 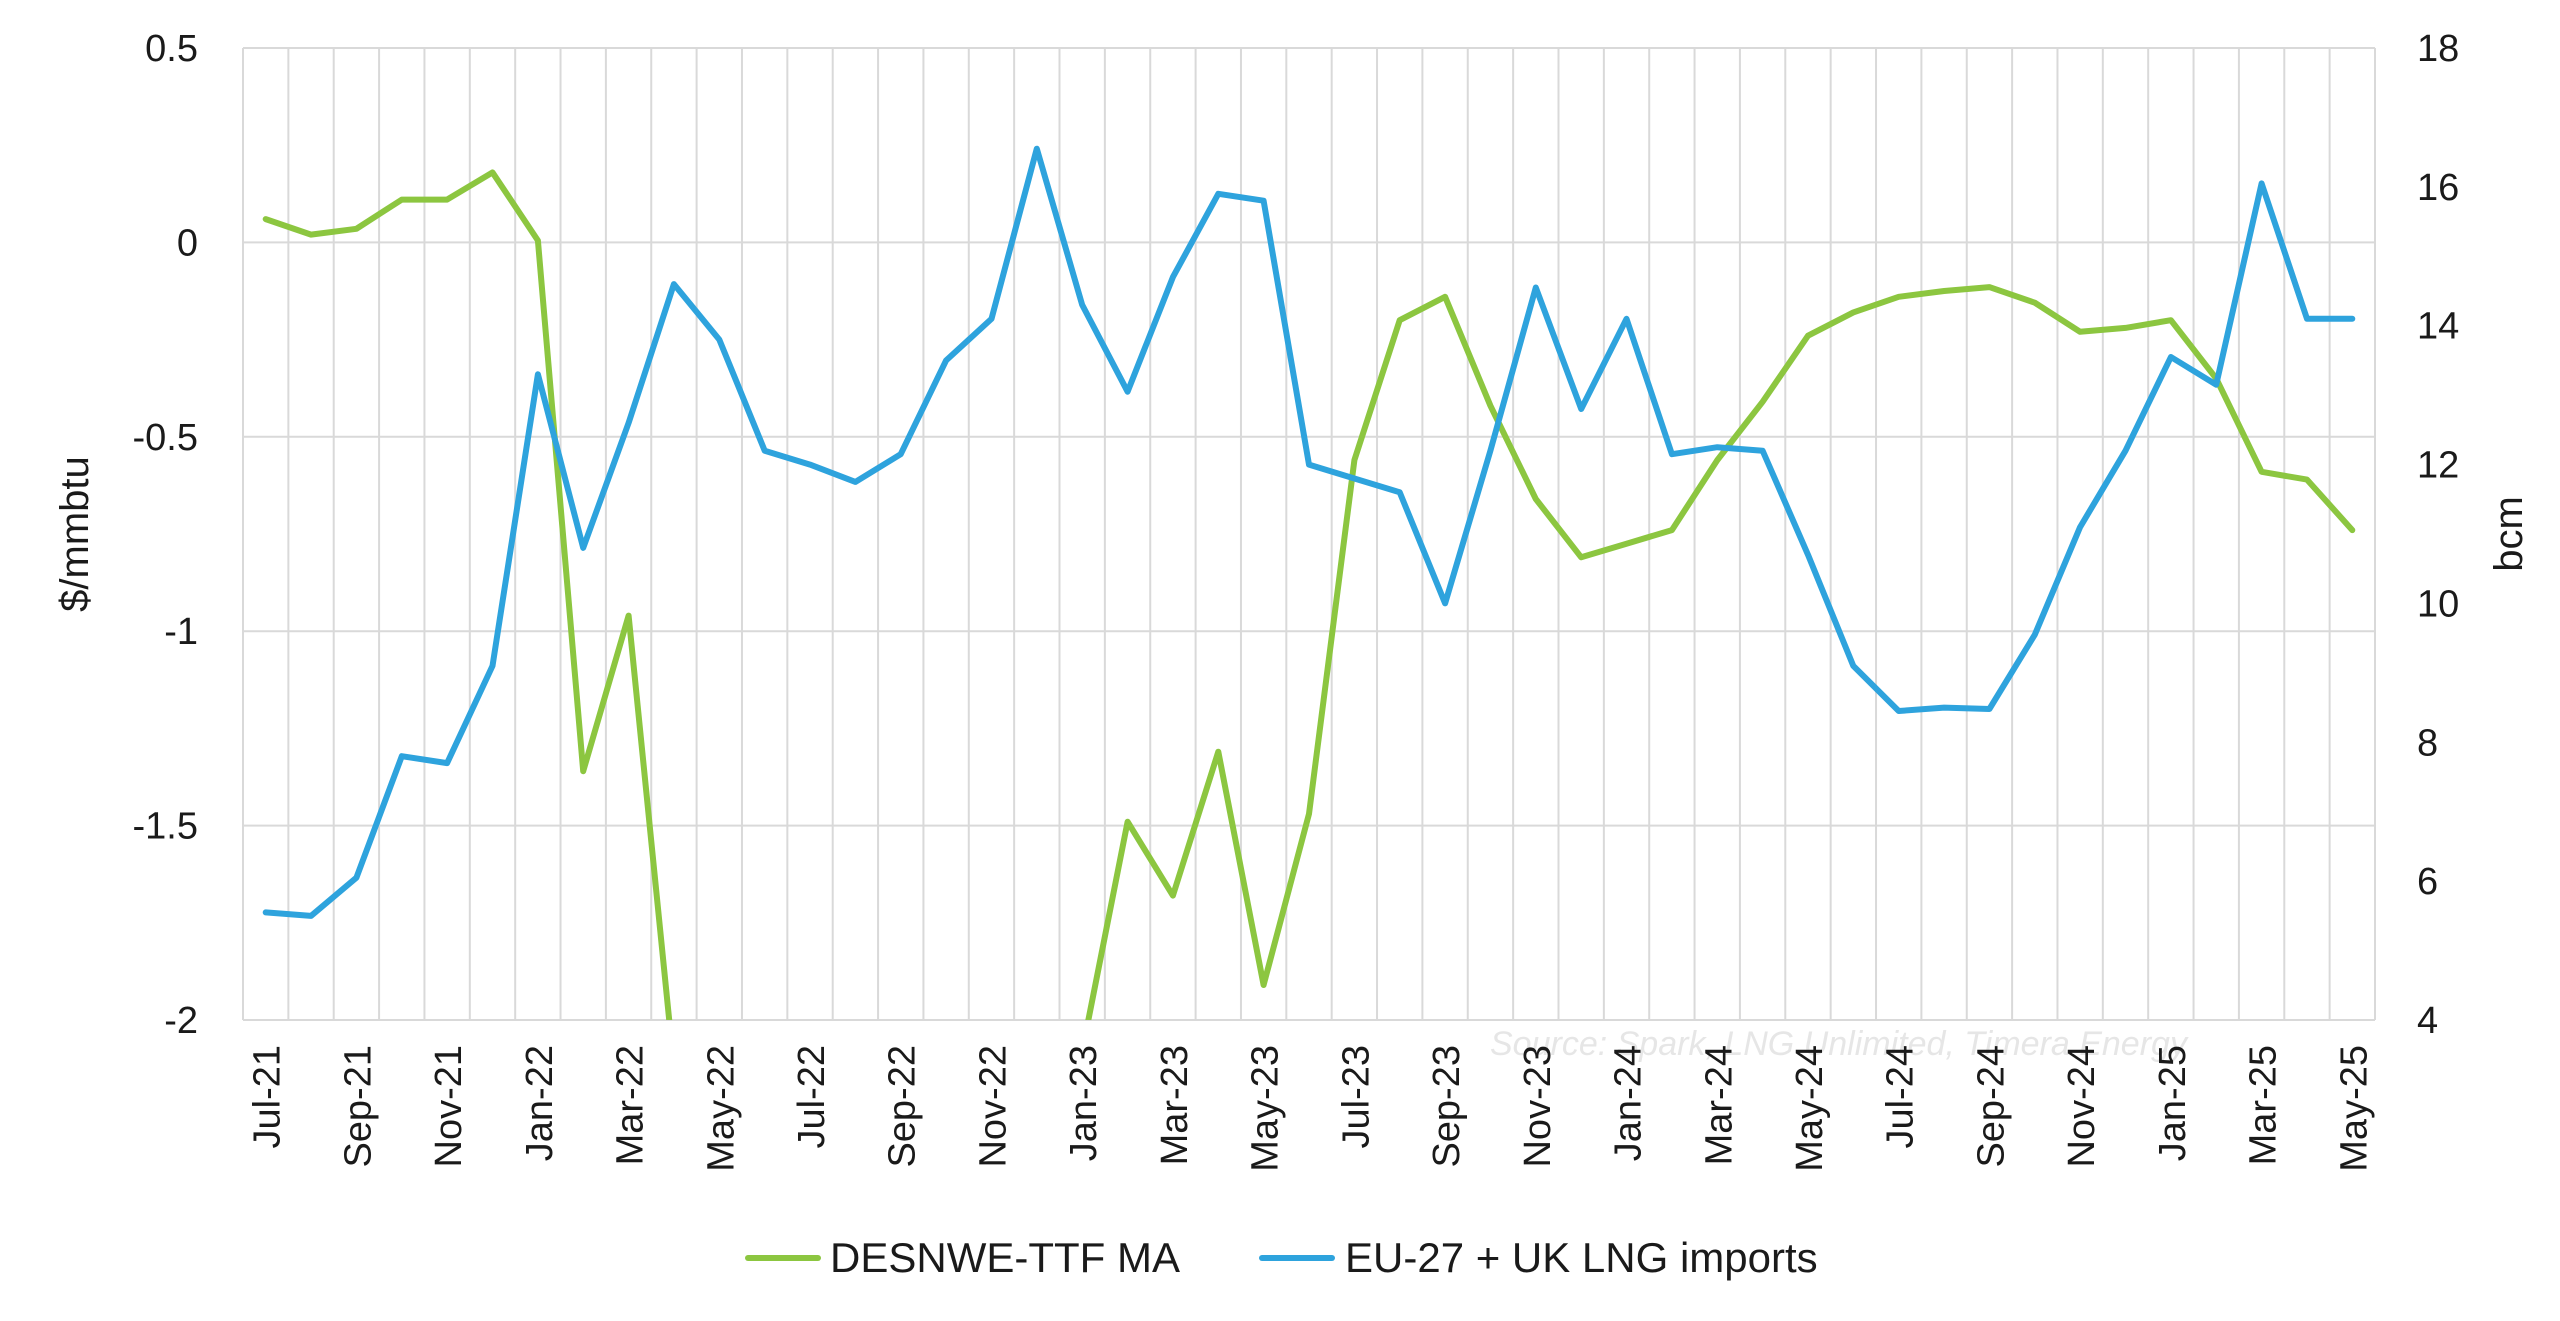 What do you see at coordinates (1581, 1257) in the screenshot?
I see `legend-label: EU-27 + UK LNG imports` at bounding box center [1581, 1257].